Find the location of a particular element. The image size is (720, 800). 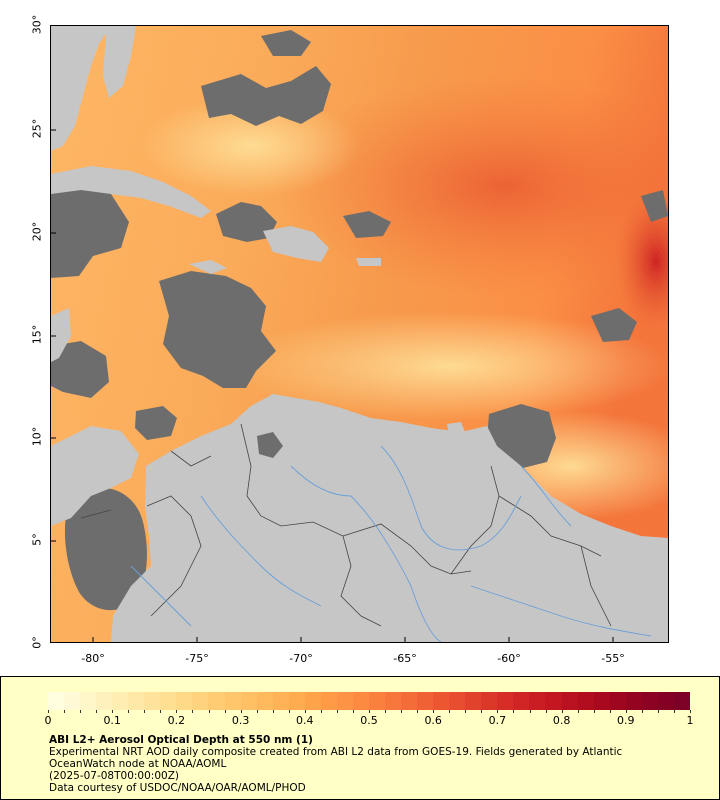

colorbar-tick-label: 0.1 is located at coordinates (112, 720).